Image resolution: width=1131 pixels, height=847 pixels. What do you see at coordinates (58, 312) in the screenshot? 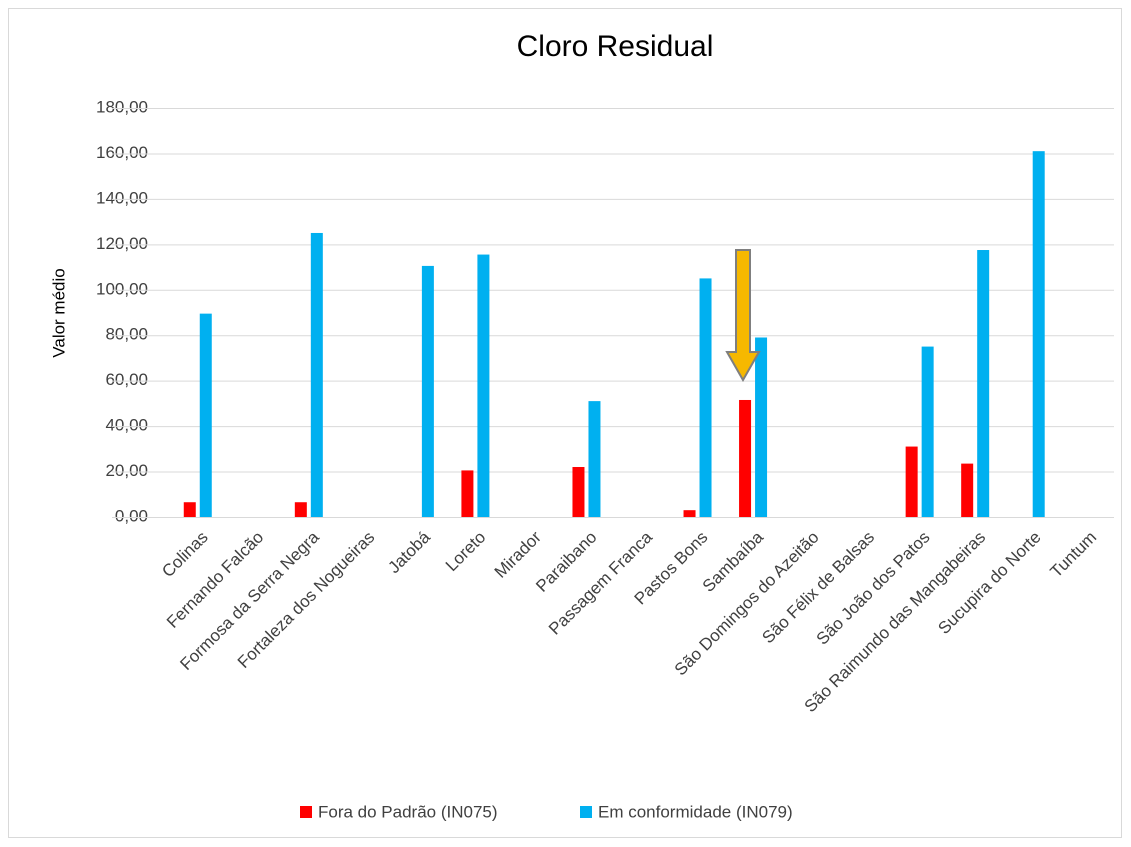
I see `y-axis-label: Valor médio` at bounding box center [58, 312].